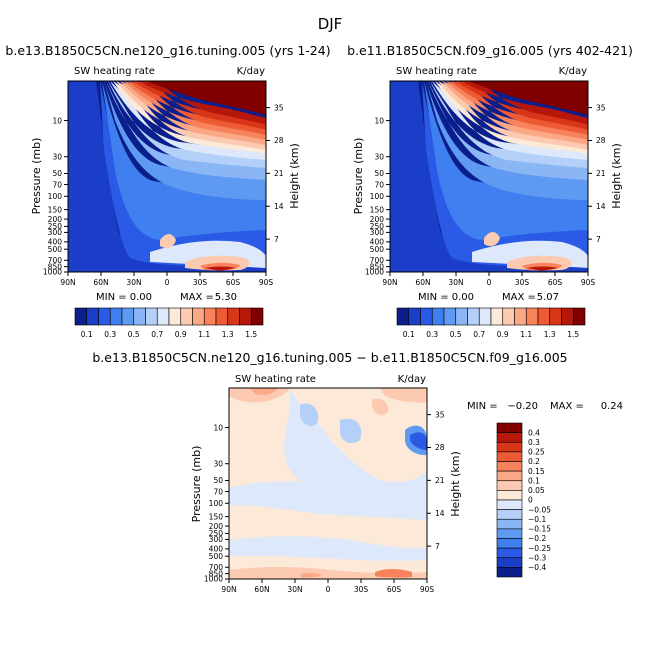  I want to click on colorbar-label: 1.3, so click(228, 334).